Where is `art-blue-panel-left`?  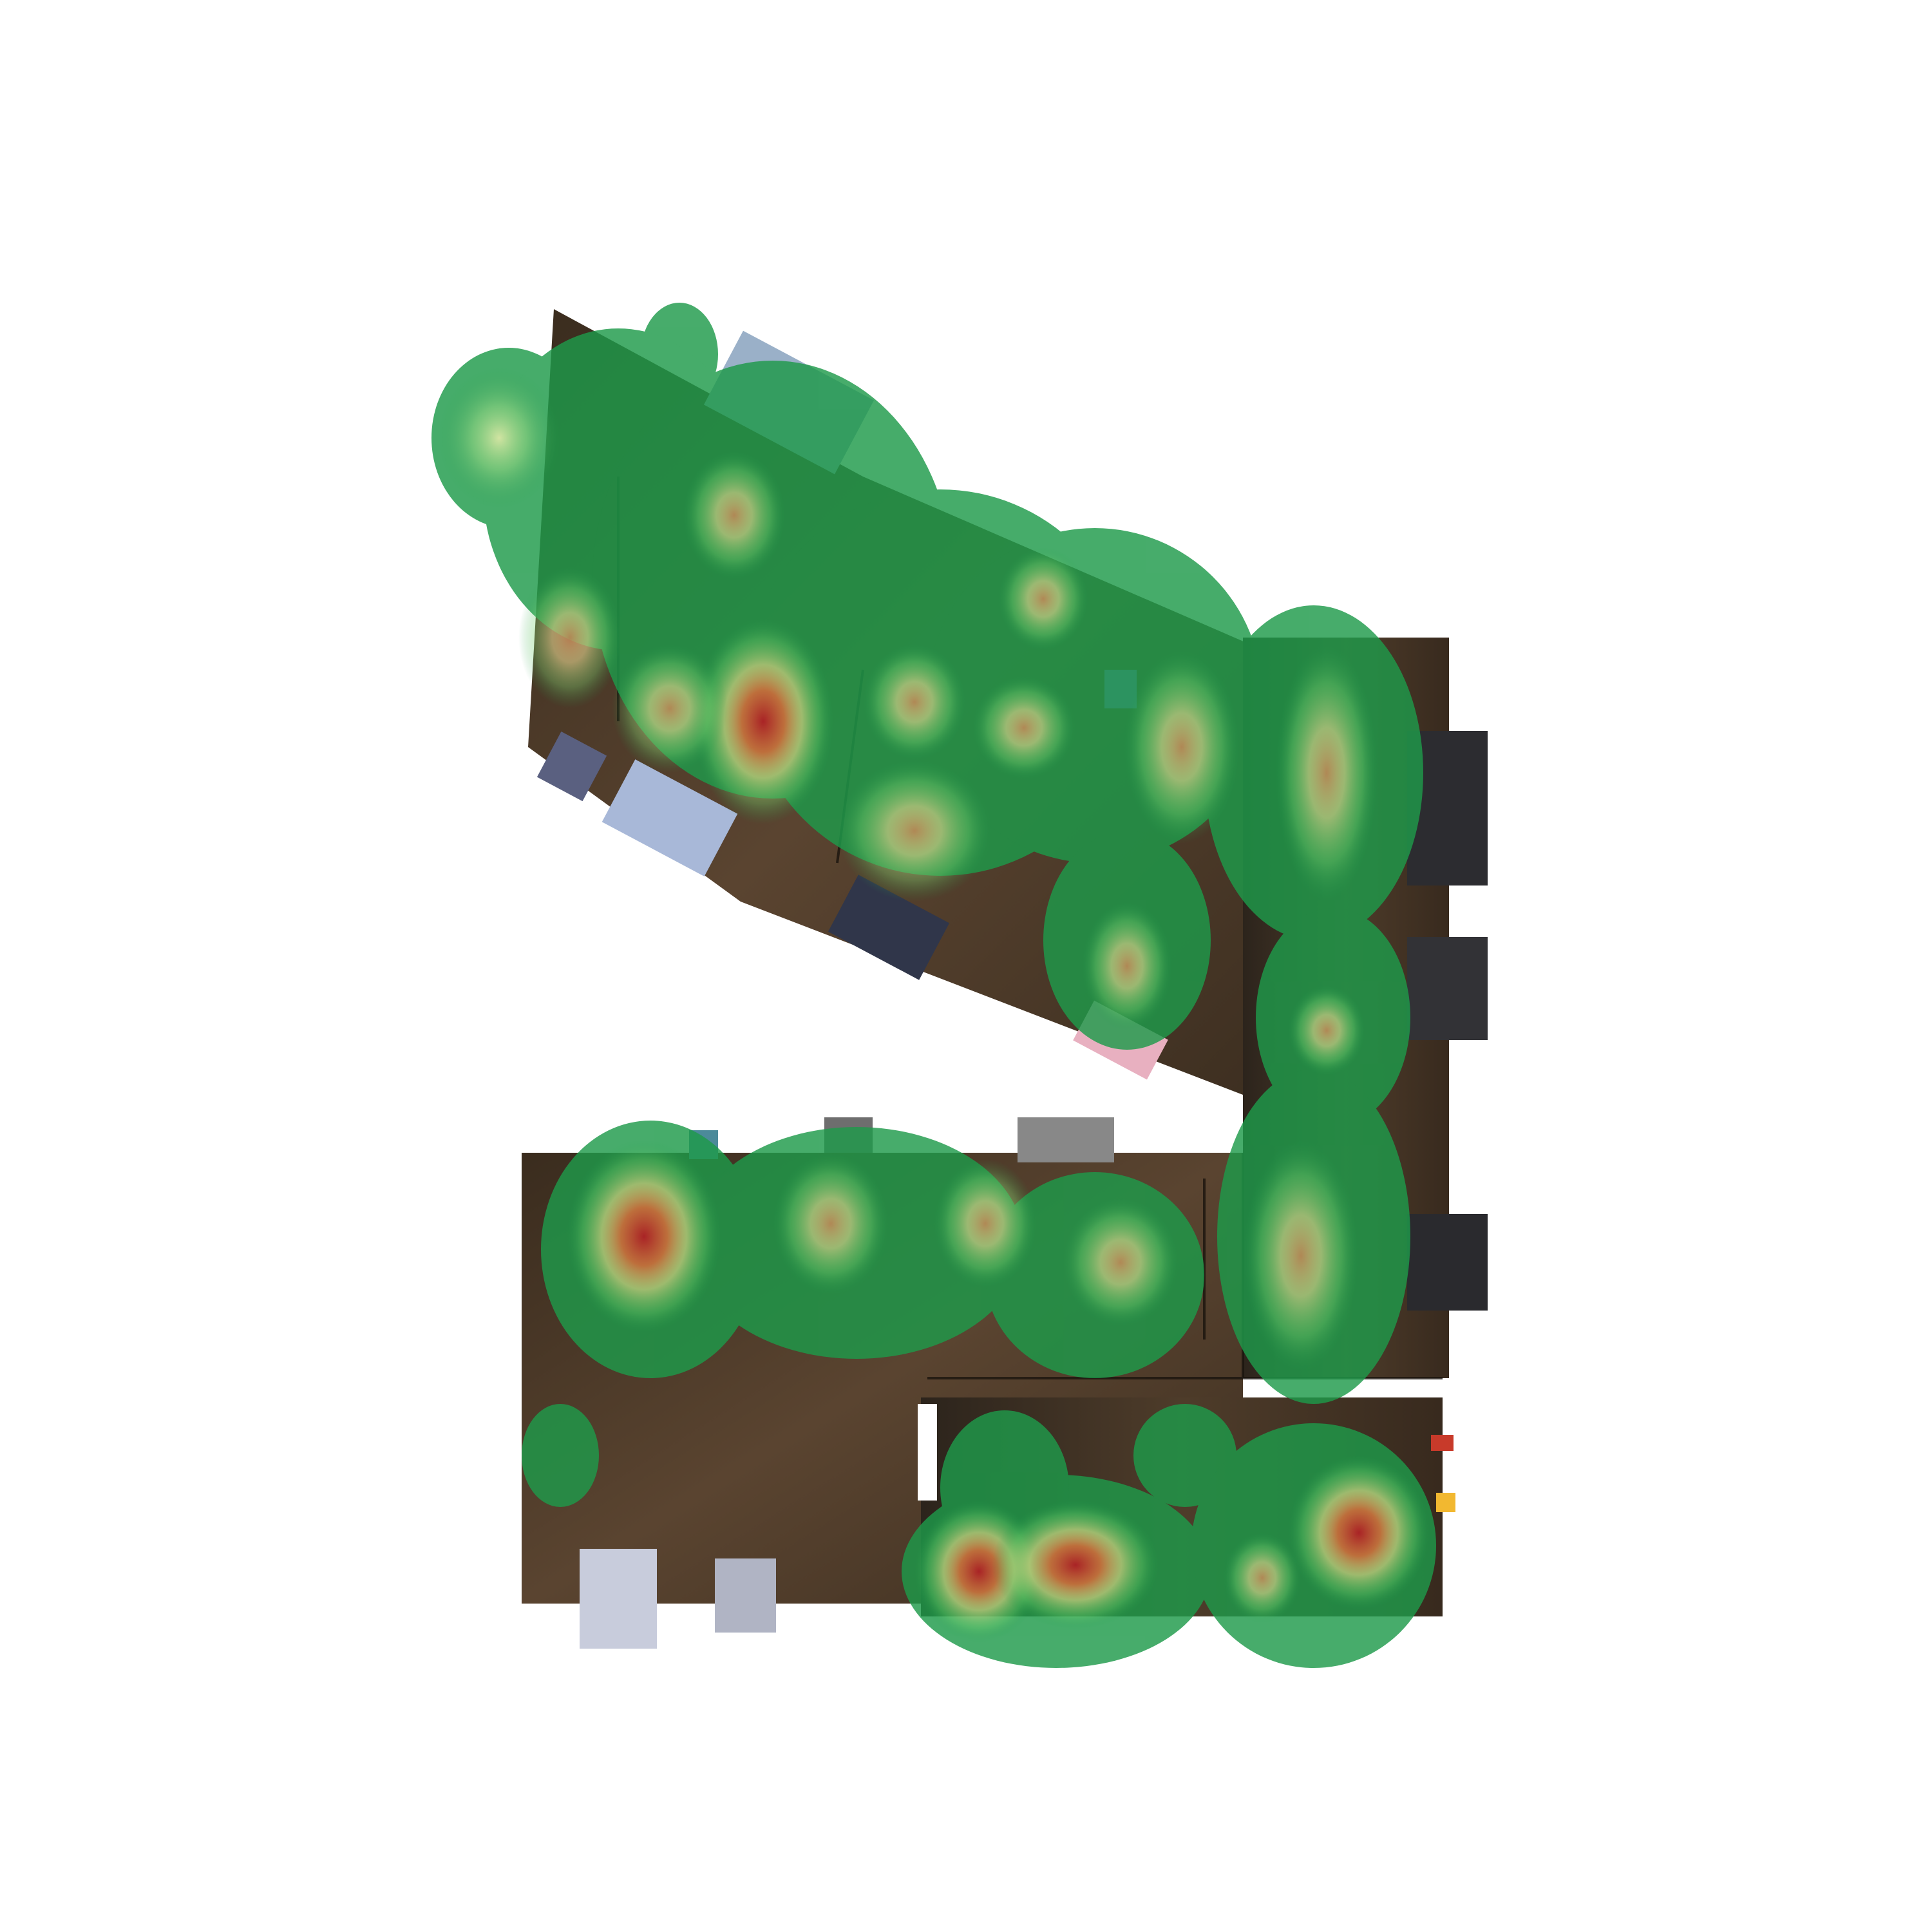
art-blue-panel-left is located at coordinates (669, 817).